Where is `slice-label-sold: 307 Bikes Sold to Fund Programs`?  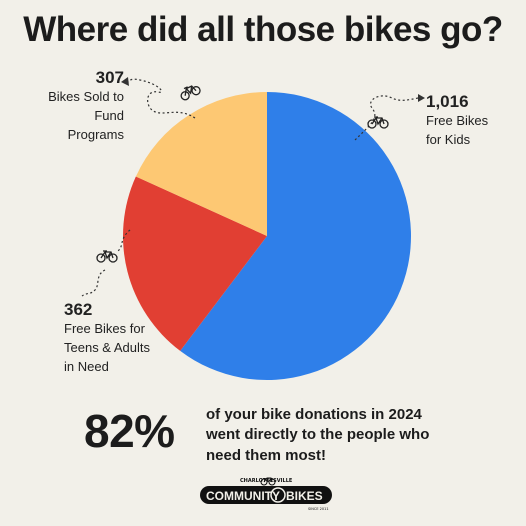
slice-label-sold: 307 Bikes Sold to Fund Programs is located at coordinates (83, 106).